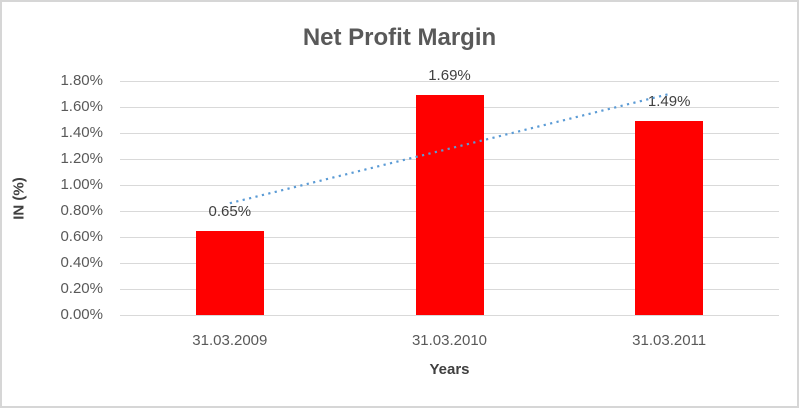 Image resolution: width=799 pixels, height=408 pixels. I want to click on y-tick-label: 0.20%, so click(81, 288).